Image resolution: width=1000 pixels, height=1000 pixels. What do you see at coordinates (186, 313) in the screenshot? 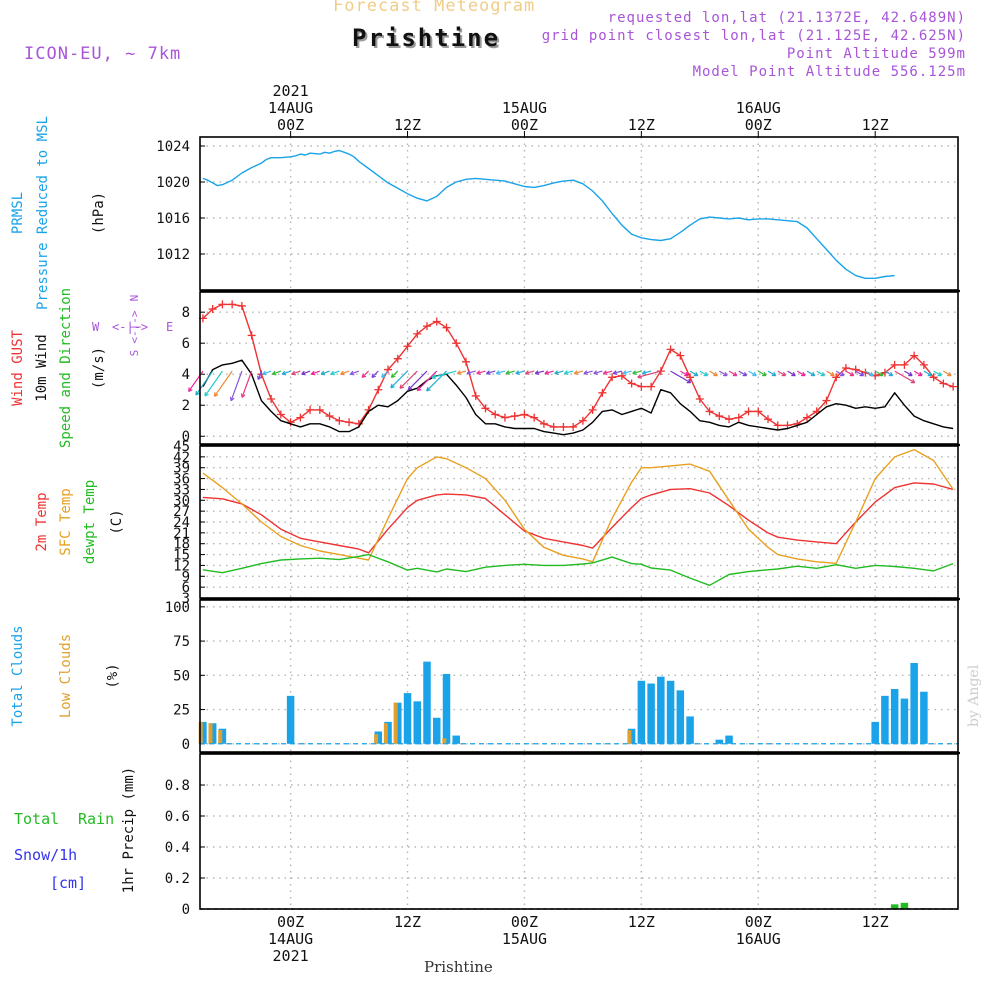
I see `y-tick-label: 8` at bounding box center [186, 313].